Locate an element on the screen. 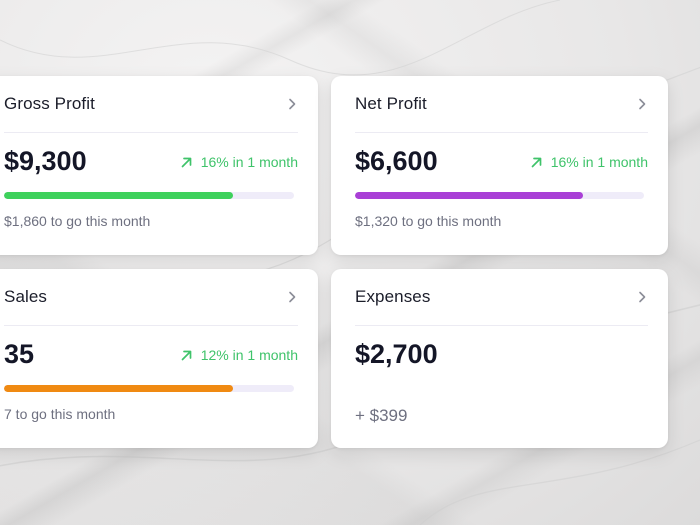  card-header: Sales is located at coordinates (151, 297).